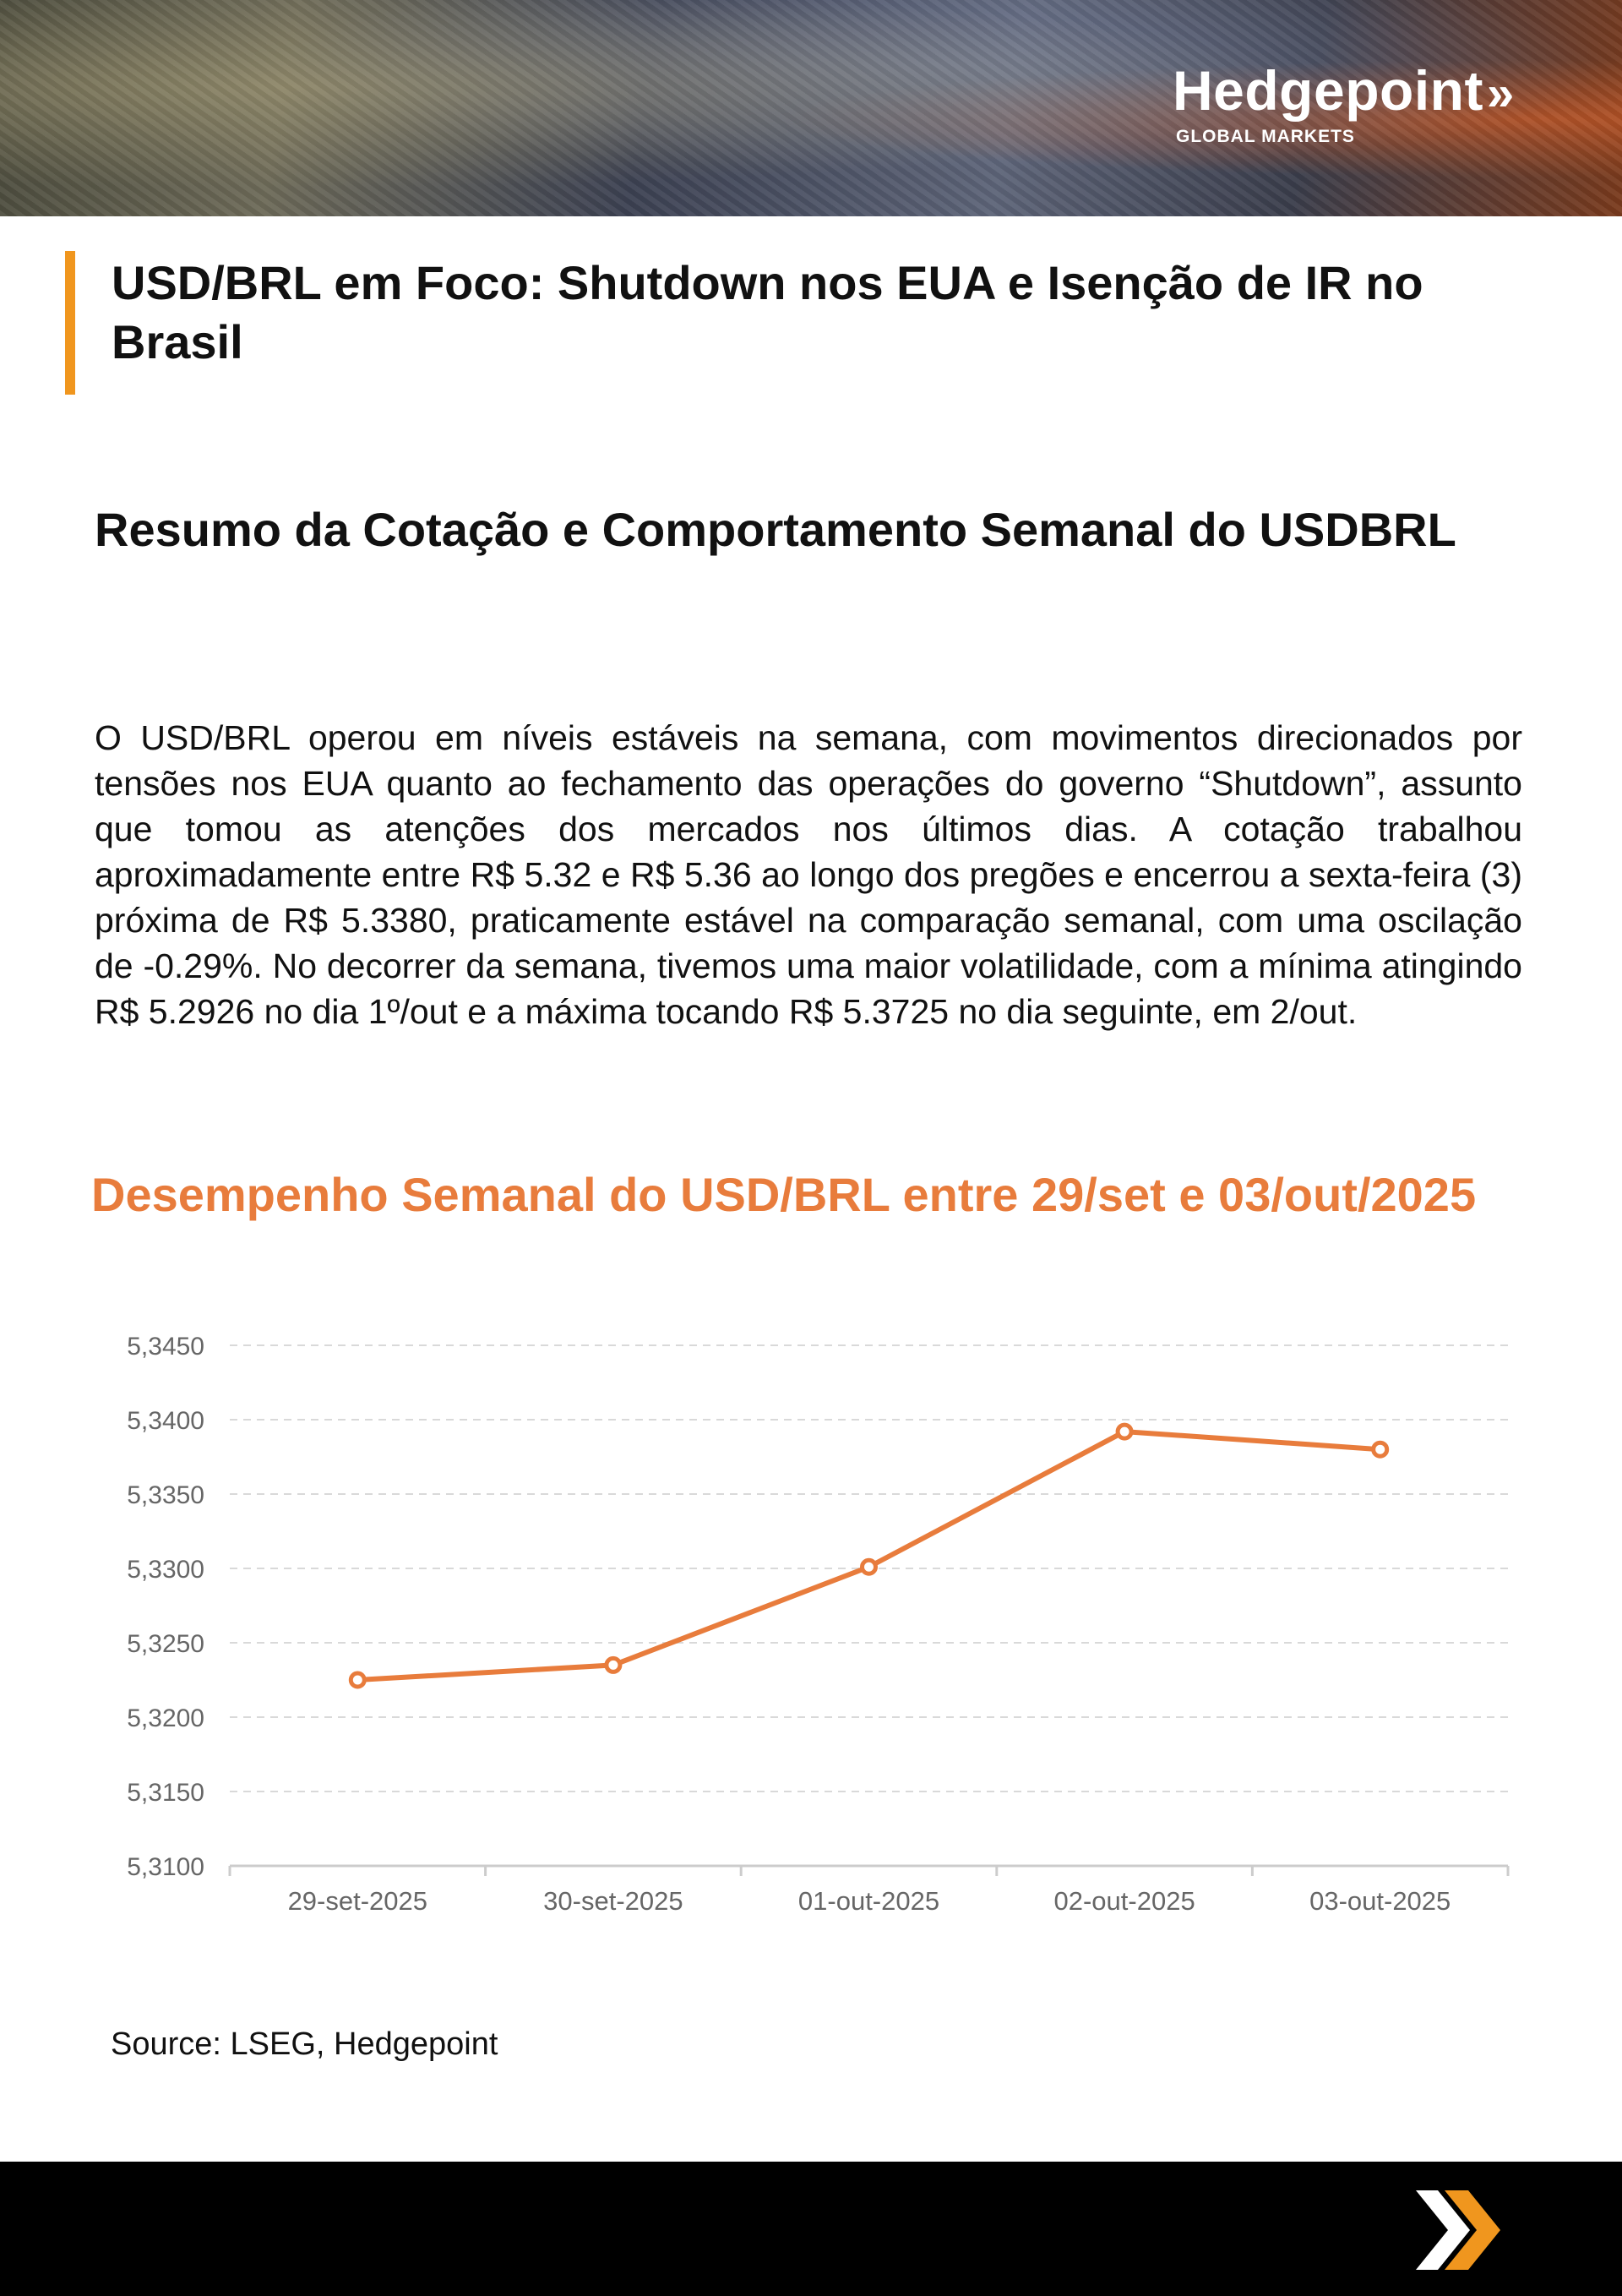  Describe the element at coordinates (166, 1718) in the screenshot. I see `y-tick-label: 5,3200` at that location.